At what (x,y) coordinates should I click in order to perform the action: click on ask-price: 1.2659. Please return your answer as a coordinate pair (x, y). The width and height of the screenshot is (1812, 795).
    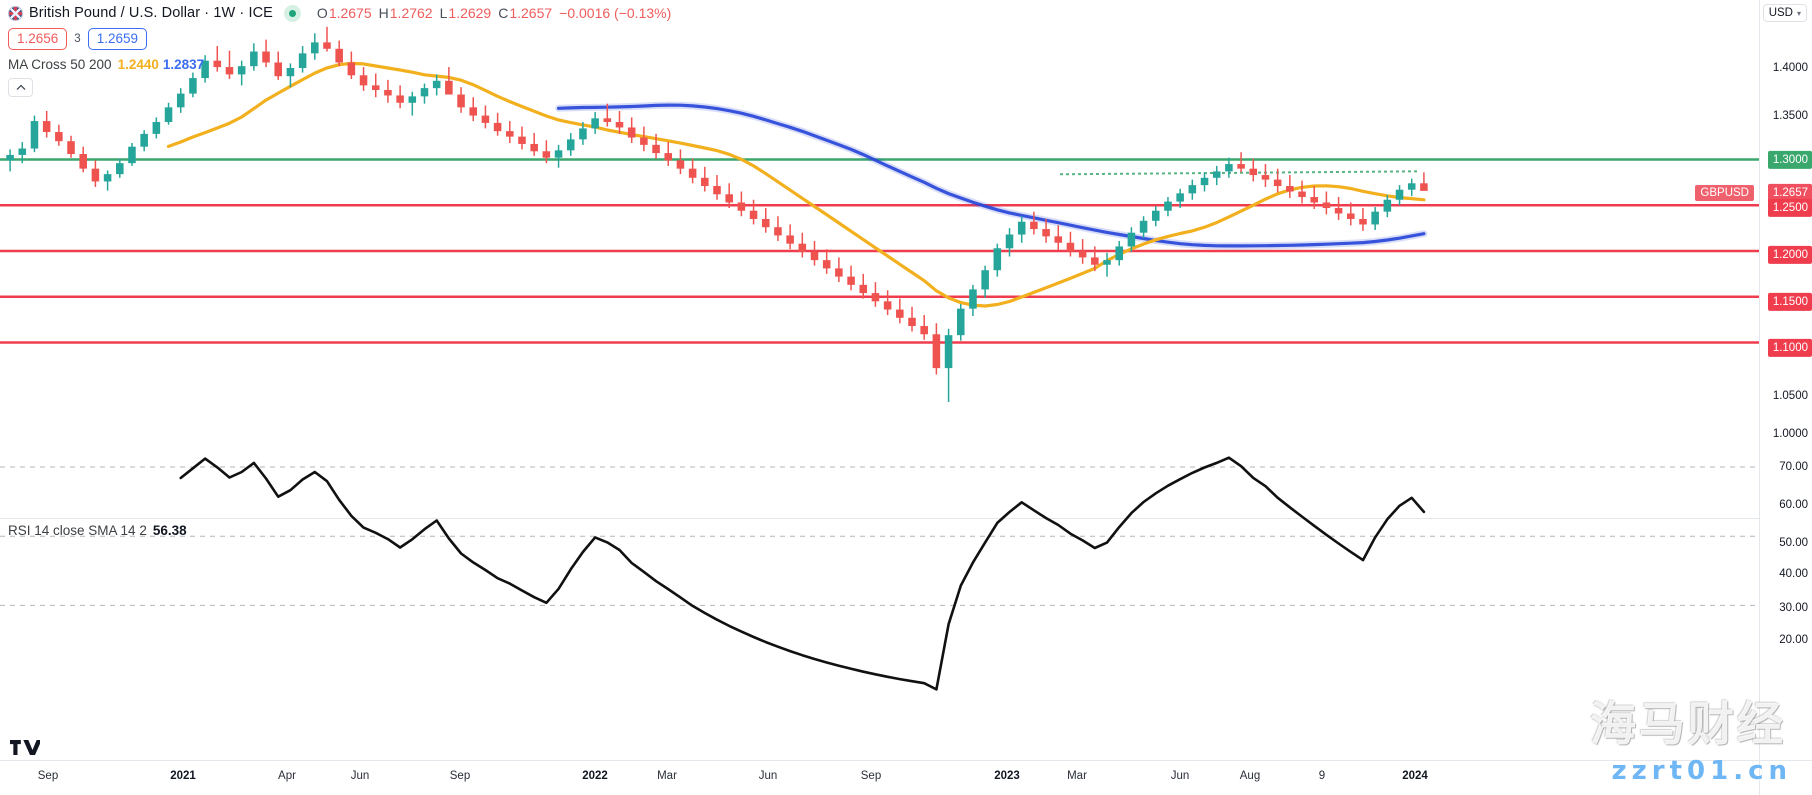
    Looking at the image, I should click on (117, 39).